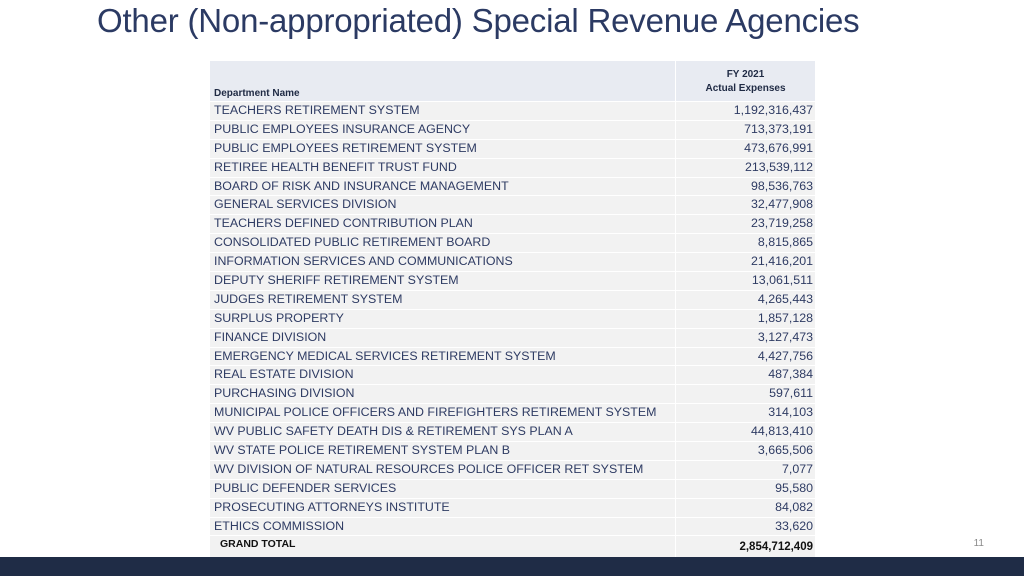  Describe the element at coordinates (443, 318) in the screenshot. I see `department-name-cell: SURPLUS PROPERTY` at that location.